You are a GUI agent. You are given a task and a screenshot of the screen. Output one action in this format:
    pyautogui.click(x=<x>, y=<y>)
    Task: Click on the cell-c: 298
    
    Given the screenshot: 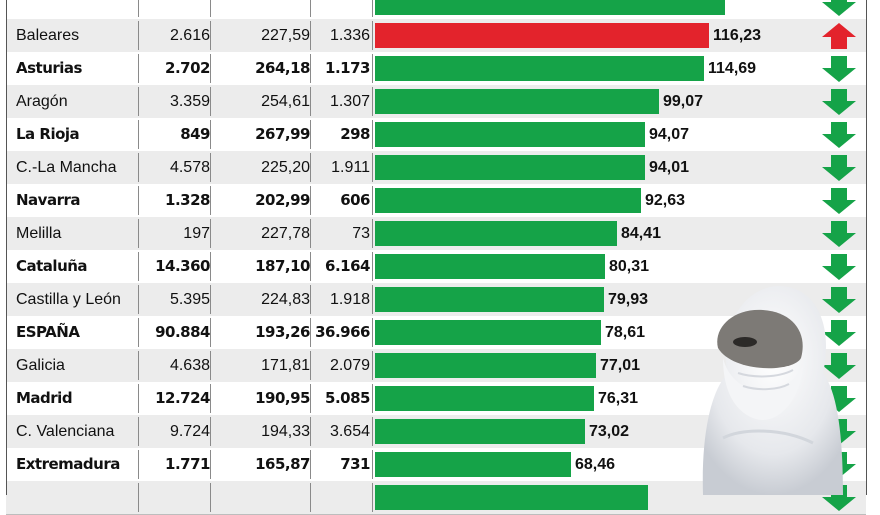 What is the action you would take?
    pyautogui.click(x=355, y=134)
    